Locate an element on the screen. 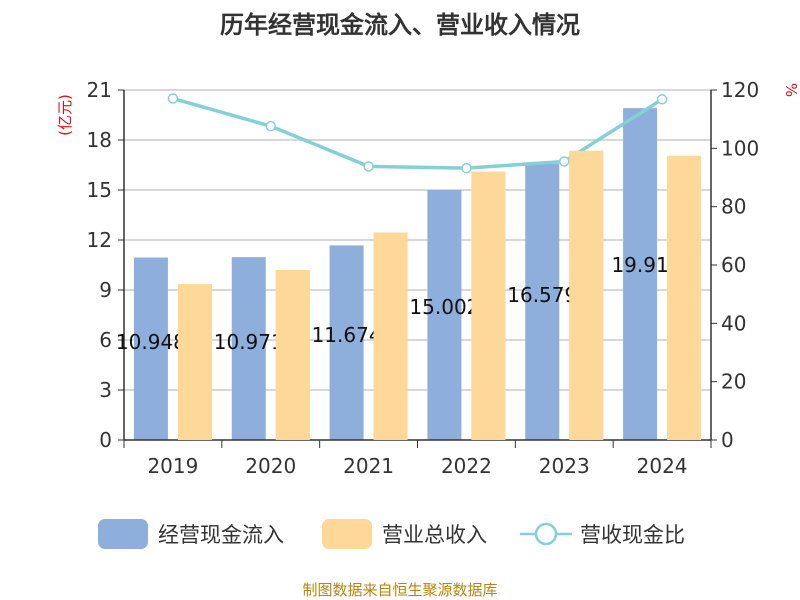 Image resolution: width=800 pixels, height=600 pixels. x-tick-label: 2019 is located at coordinates (172, 466).